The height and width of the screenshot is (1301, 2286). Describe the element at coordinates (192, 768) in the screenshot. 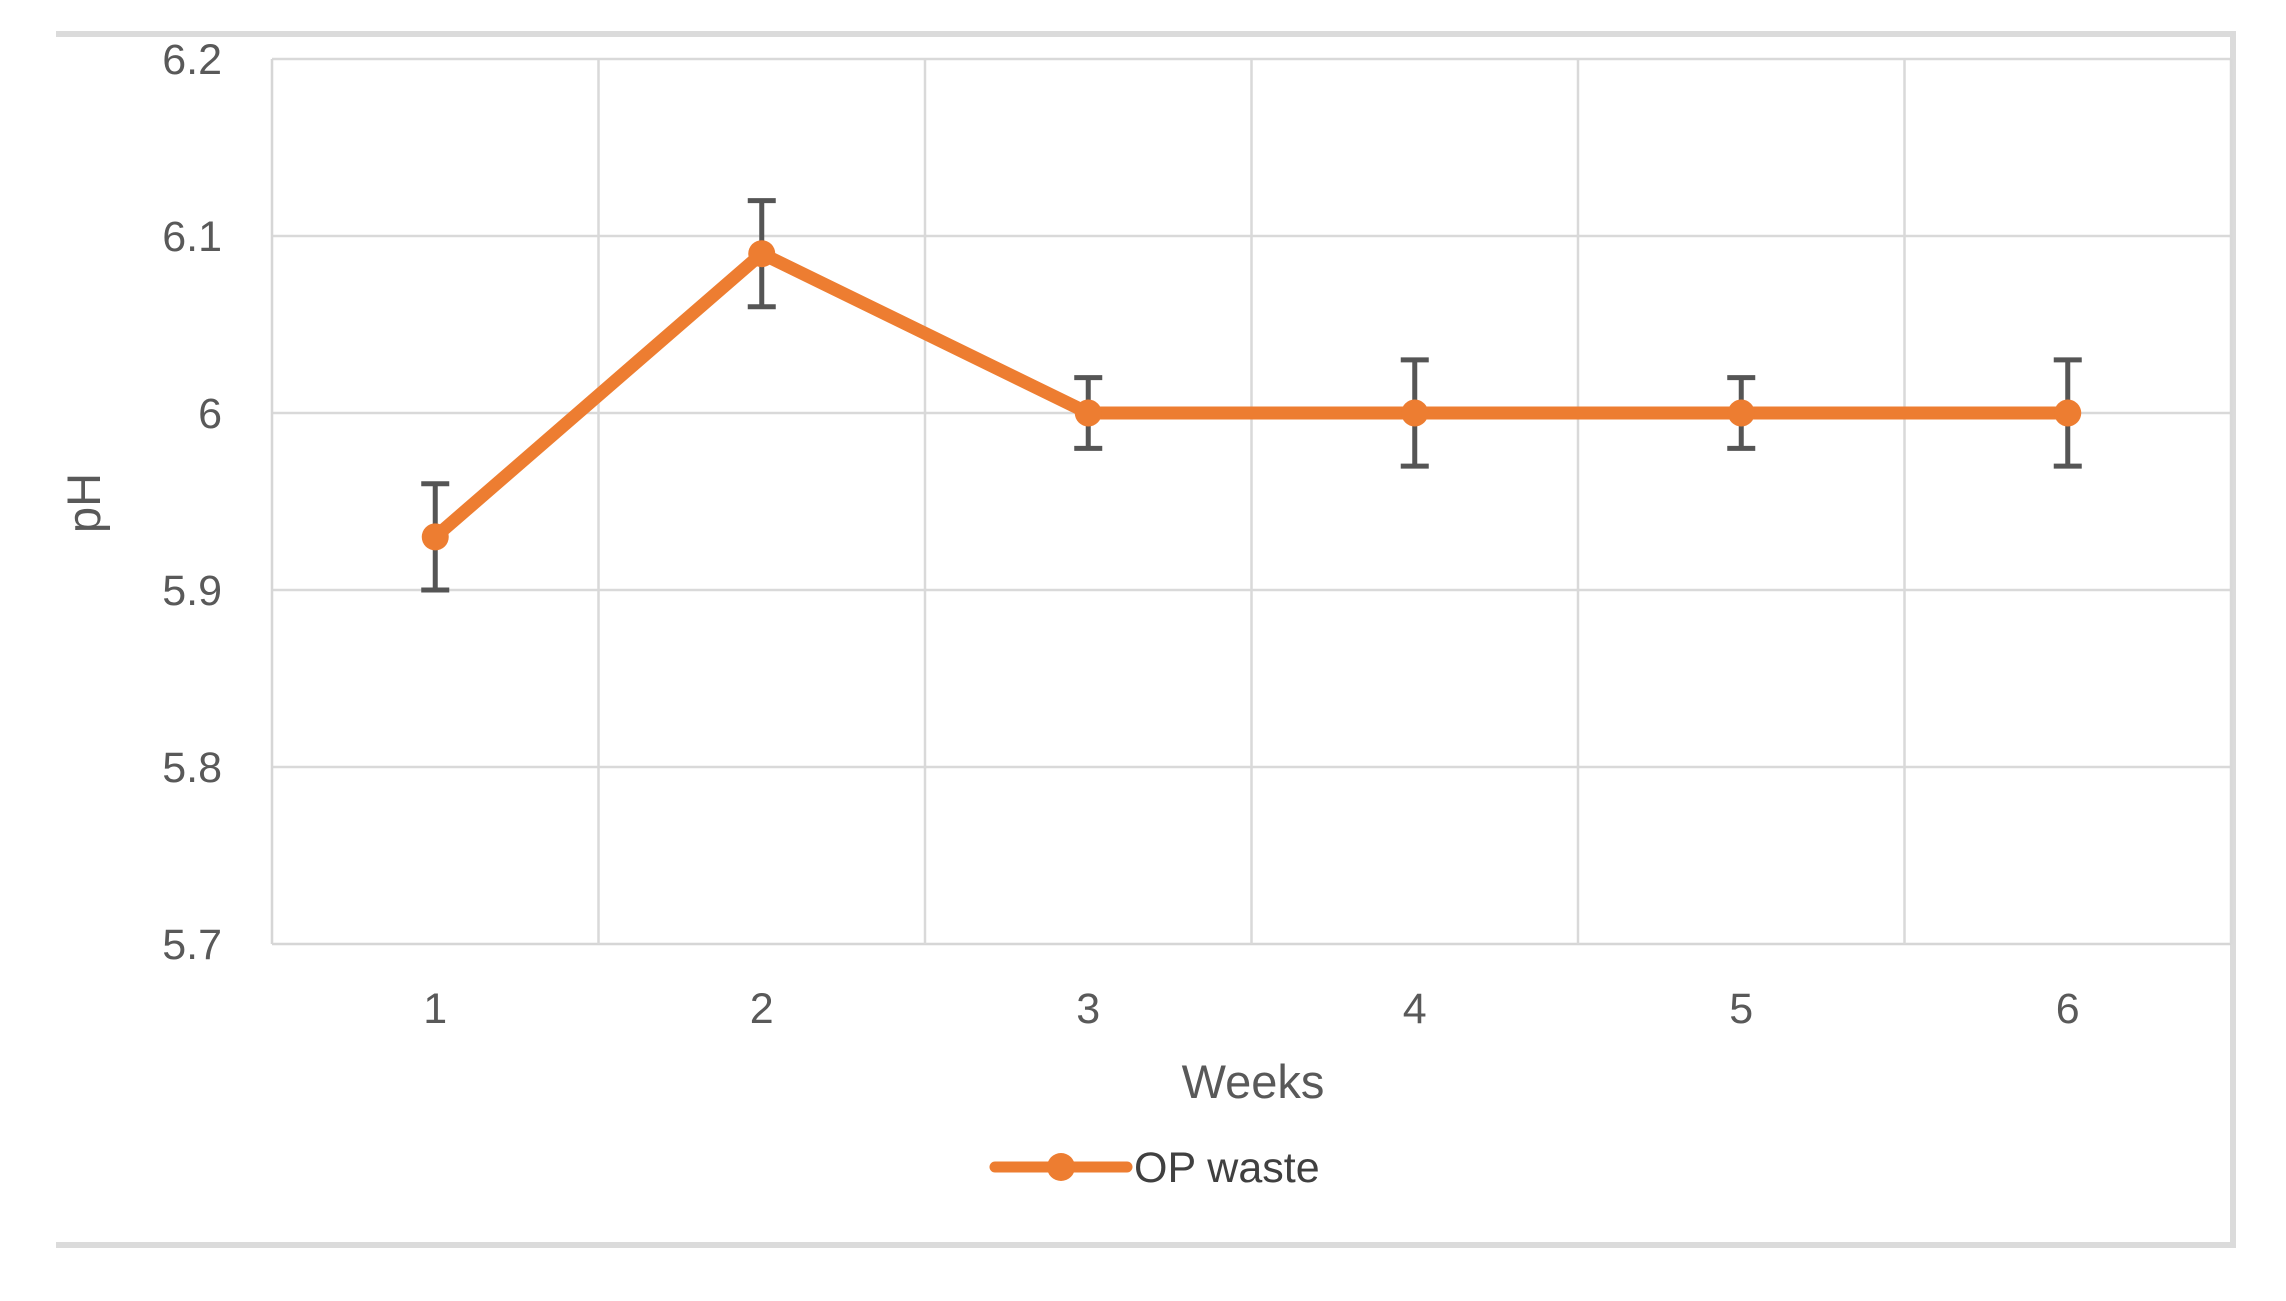

I see `y-tick-label: 5.8` at that location.